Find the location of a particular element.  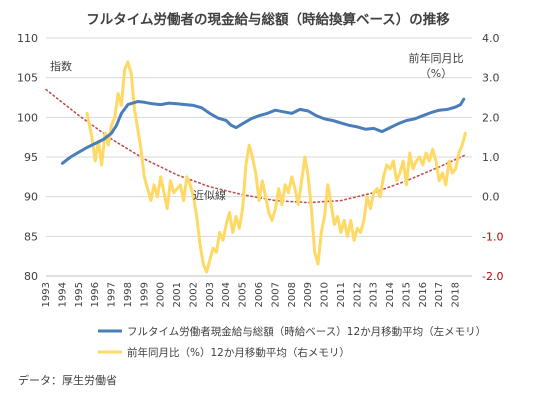

chart-title: フルタイム労働者の現金給与総額（時給換算ベース）の推移 is located at coordinates (268, 19).